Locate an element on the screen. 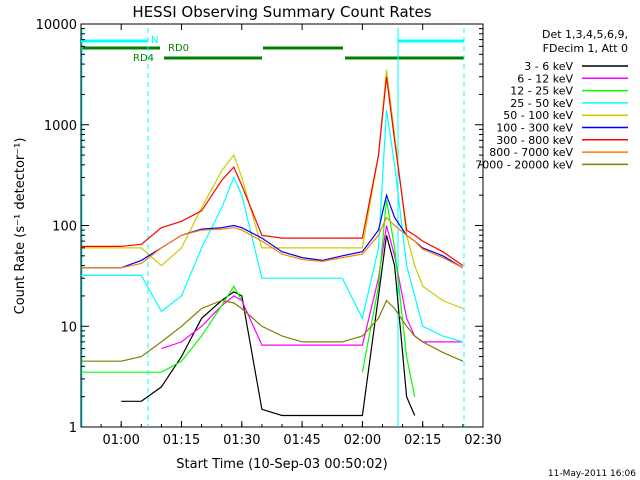  footer-date: 11-May-2011 16:06 is located at coordinates (592, 474).